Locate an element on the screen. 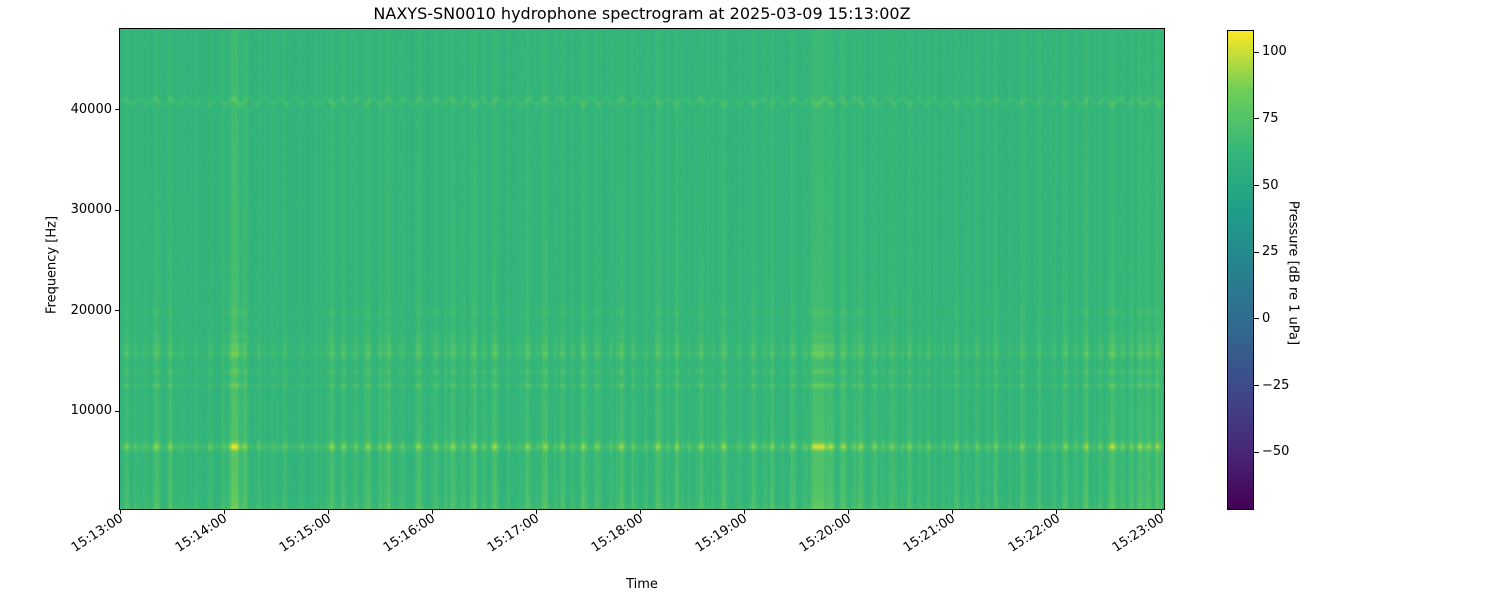 This screenshot has height=600, width=1500. colorbar is located at coordinates (1240, 270).